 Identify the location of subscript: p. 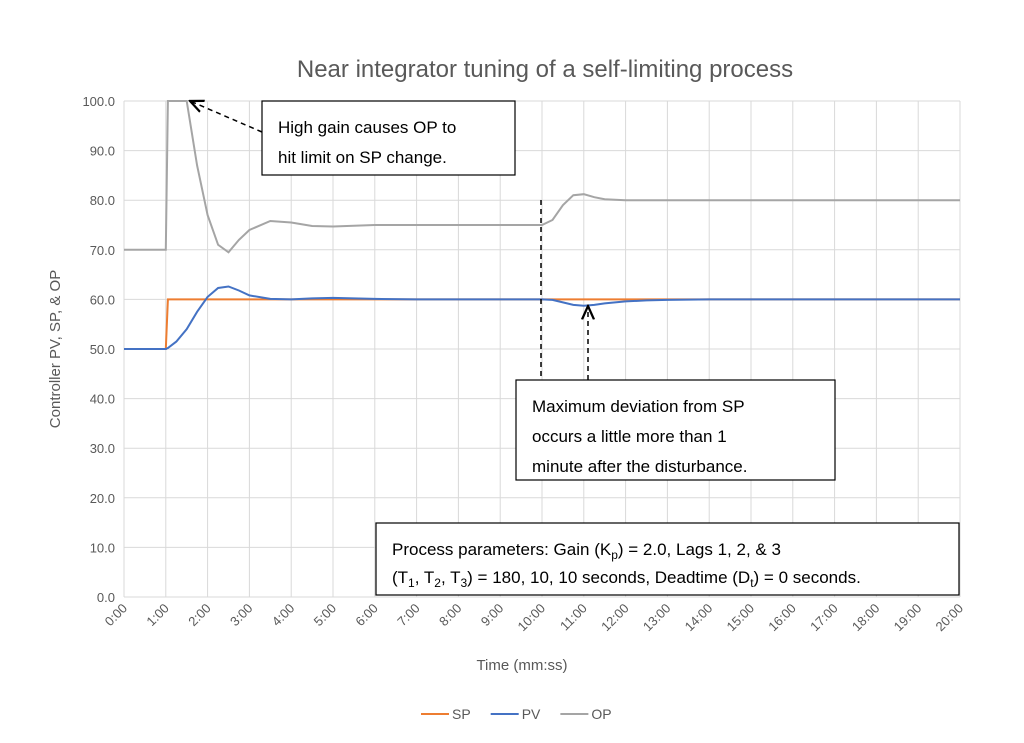
(614, 555).